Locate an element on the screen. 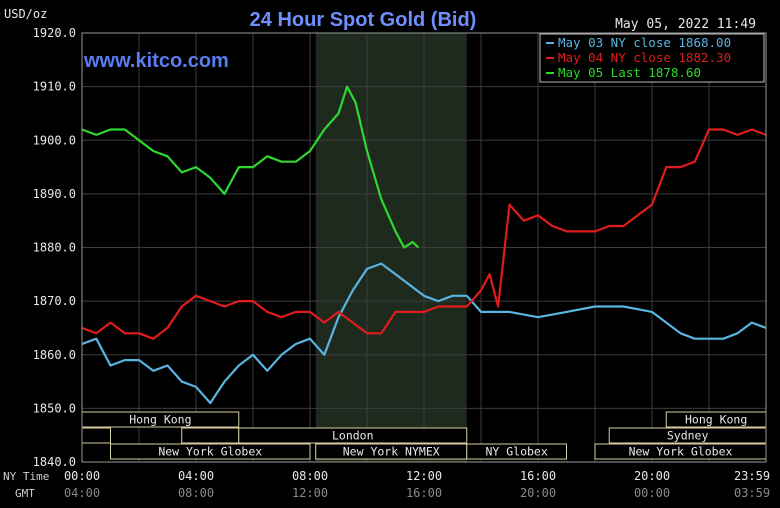  y-tick-label: 1860.0 is located at coordinates (54, 355).